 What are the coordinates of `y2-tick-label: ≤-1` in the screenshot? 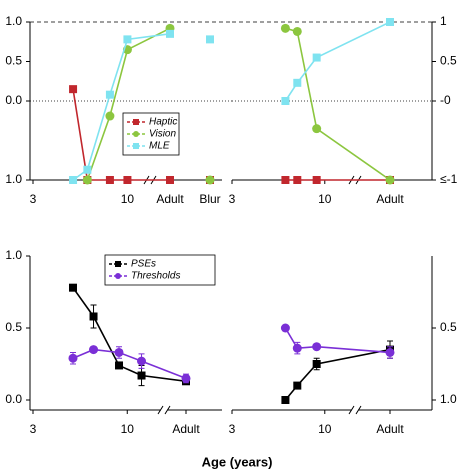 It's located at (449, 179).